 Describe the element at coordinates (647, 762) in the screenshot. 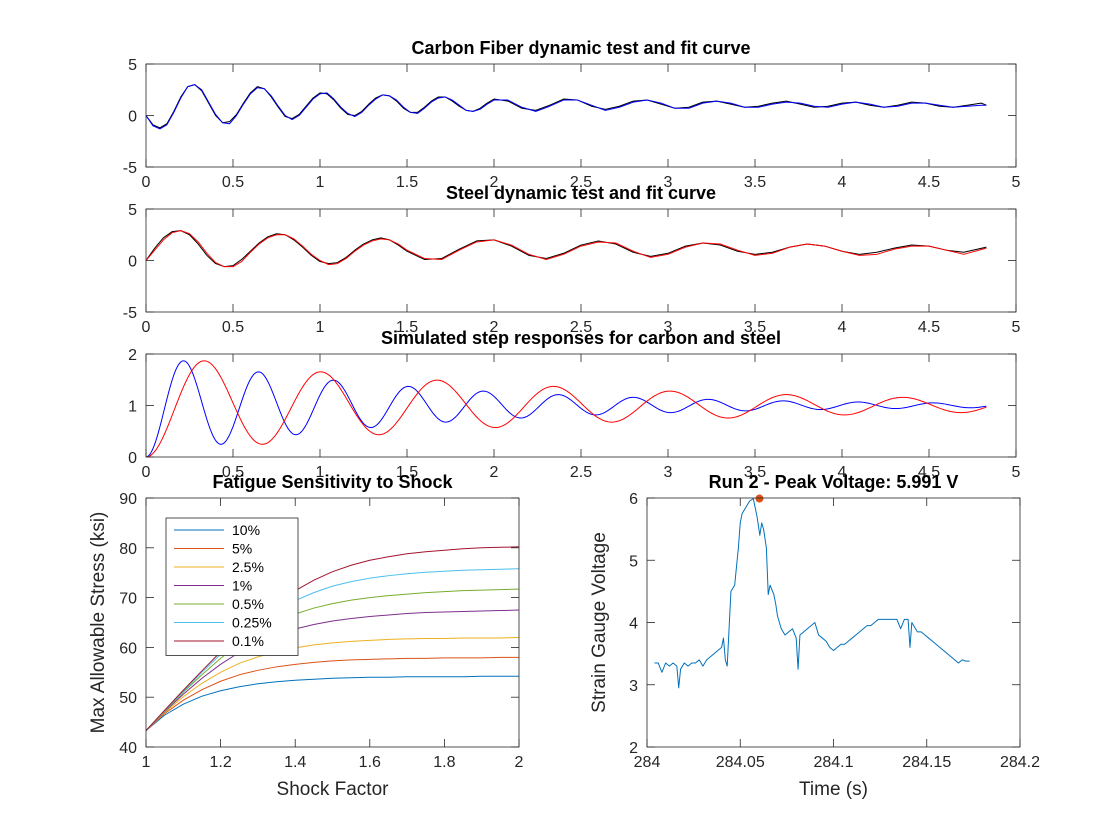

I see `x-tick-label: 284` at that location.